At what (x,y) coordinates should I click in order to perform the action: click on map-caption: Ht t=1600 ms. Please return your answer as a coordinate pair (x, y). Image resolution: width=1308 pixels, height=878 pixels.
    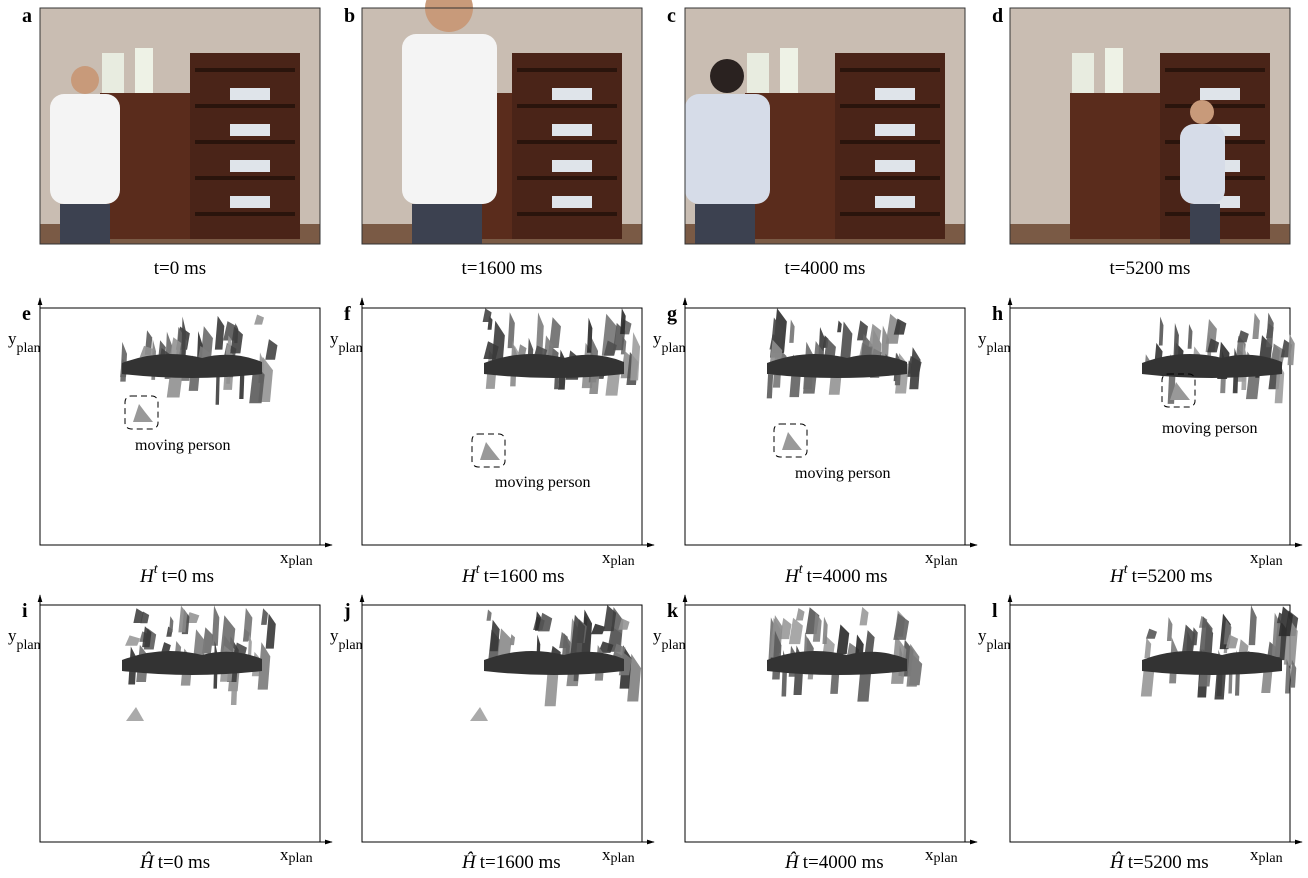
    Looking at the image, I should click on (513, 574).